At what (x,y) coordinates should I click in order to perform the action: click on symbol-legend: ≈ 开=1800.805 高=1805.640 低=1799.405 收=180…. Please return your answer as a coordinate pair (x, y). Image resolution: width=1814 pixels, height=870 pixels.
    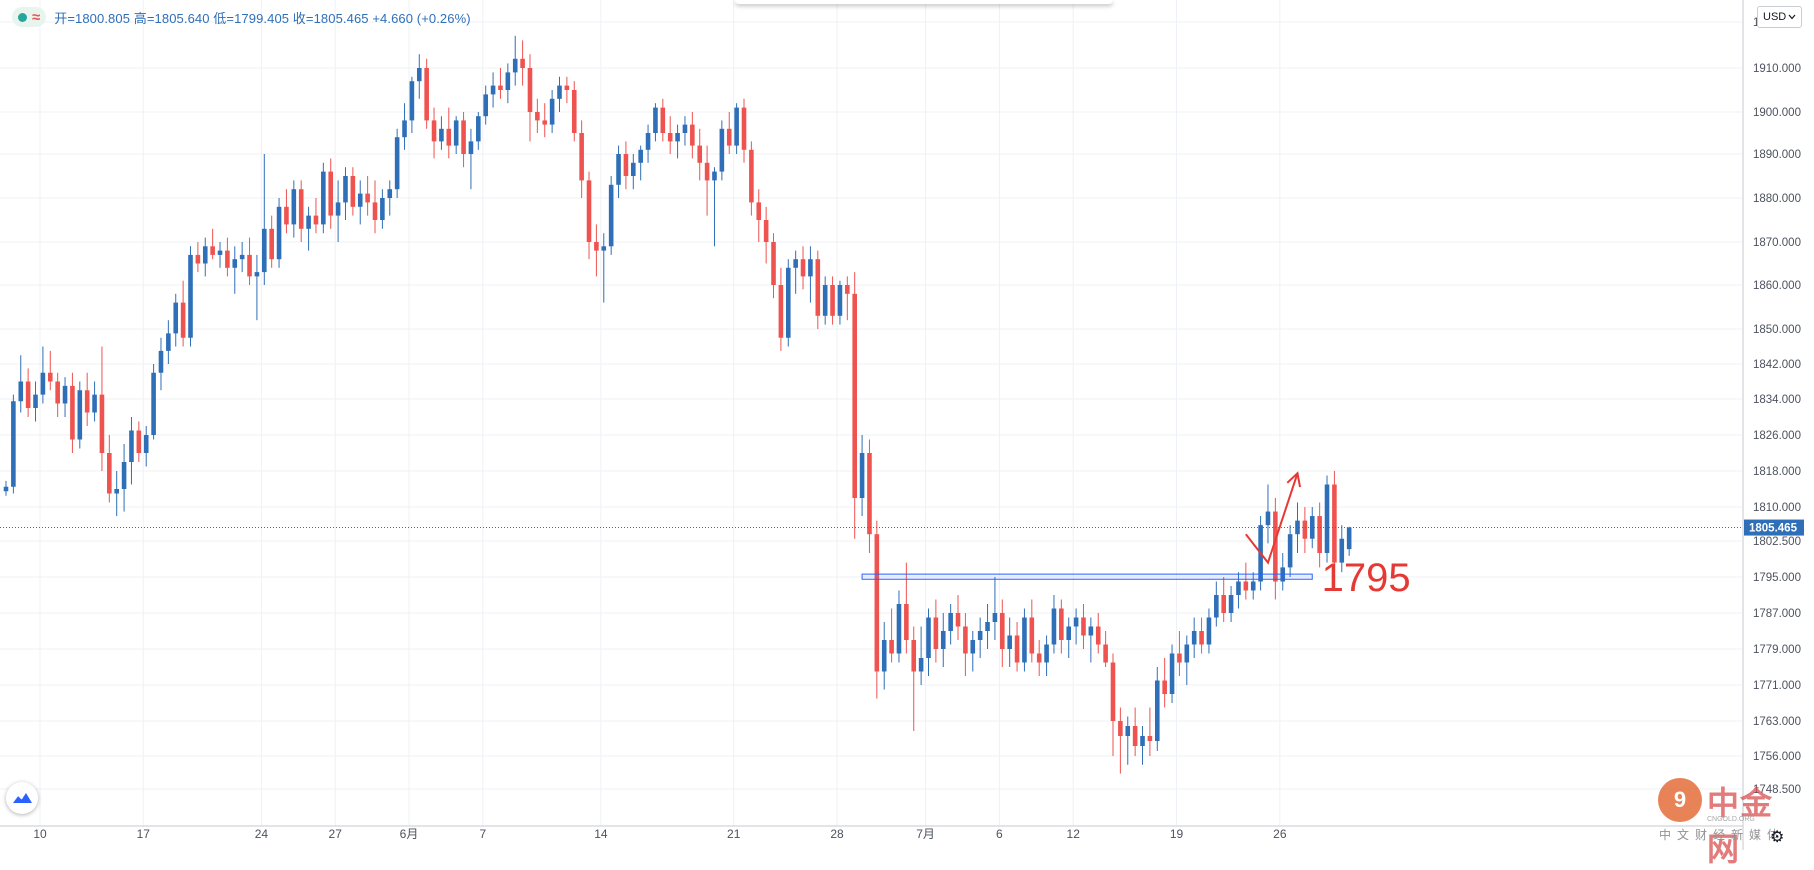
    Looking at the image, I should click on (241, 17).